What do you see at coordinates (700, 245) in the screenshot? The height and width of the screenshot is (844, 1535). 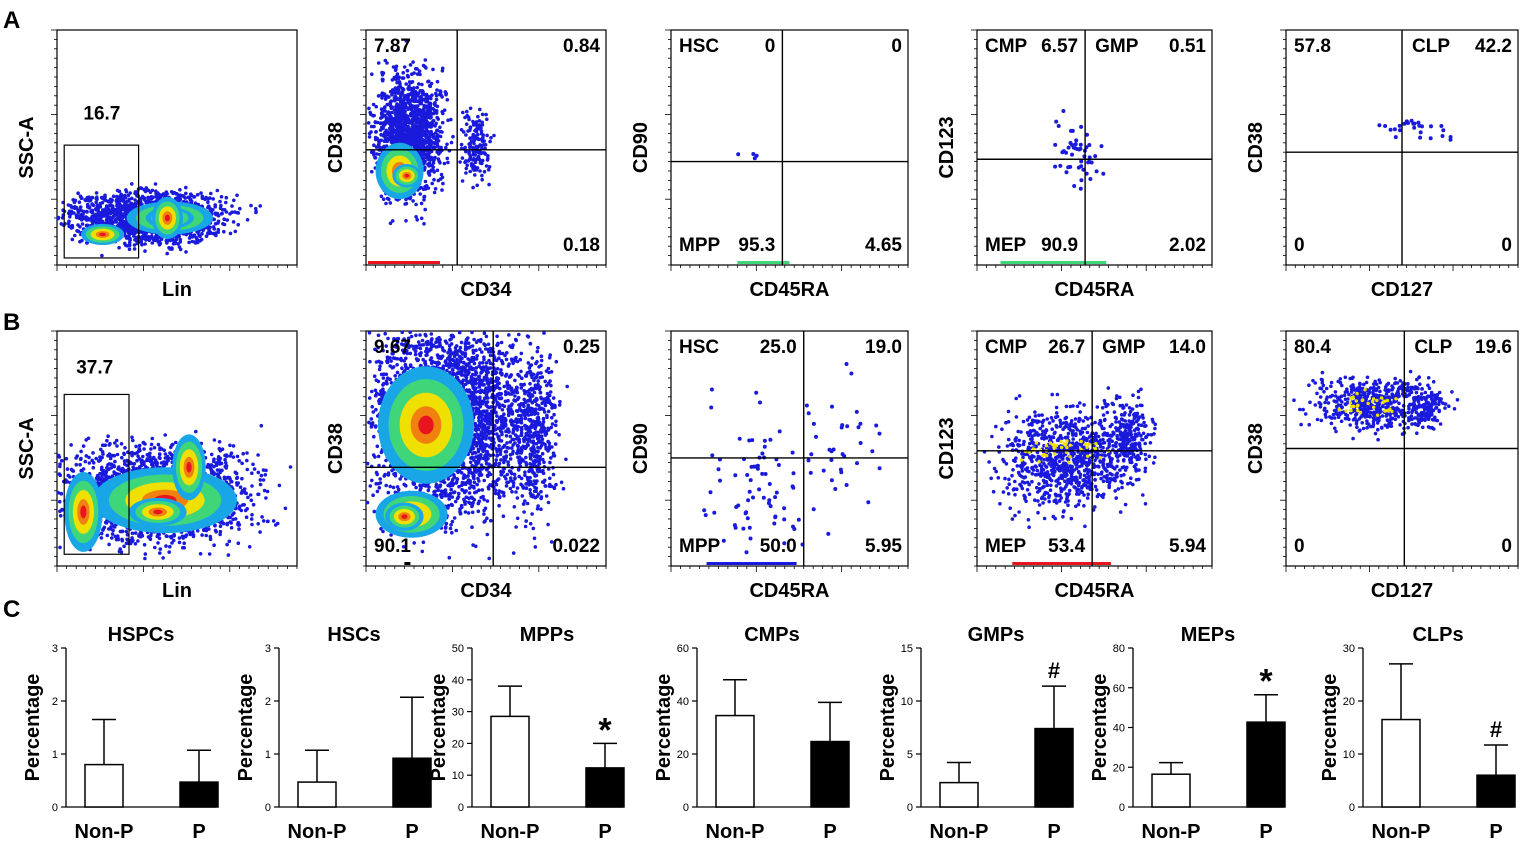 I see `quadrant-name-ll: MPP` at bounding box center [700, 245].